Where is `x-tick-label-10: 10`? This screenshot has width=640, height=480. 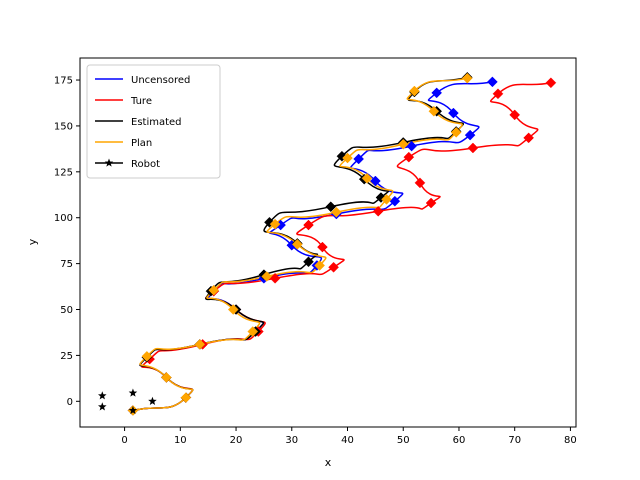
x-tick-label-10: 10 is located at coordinates (180, 440).